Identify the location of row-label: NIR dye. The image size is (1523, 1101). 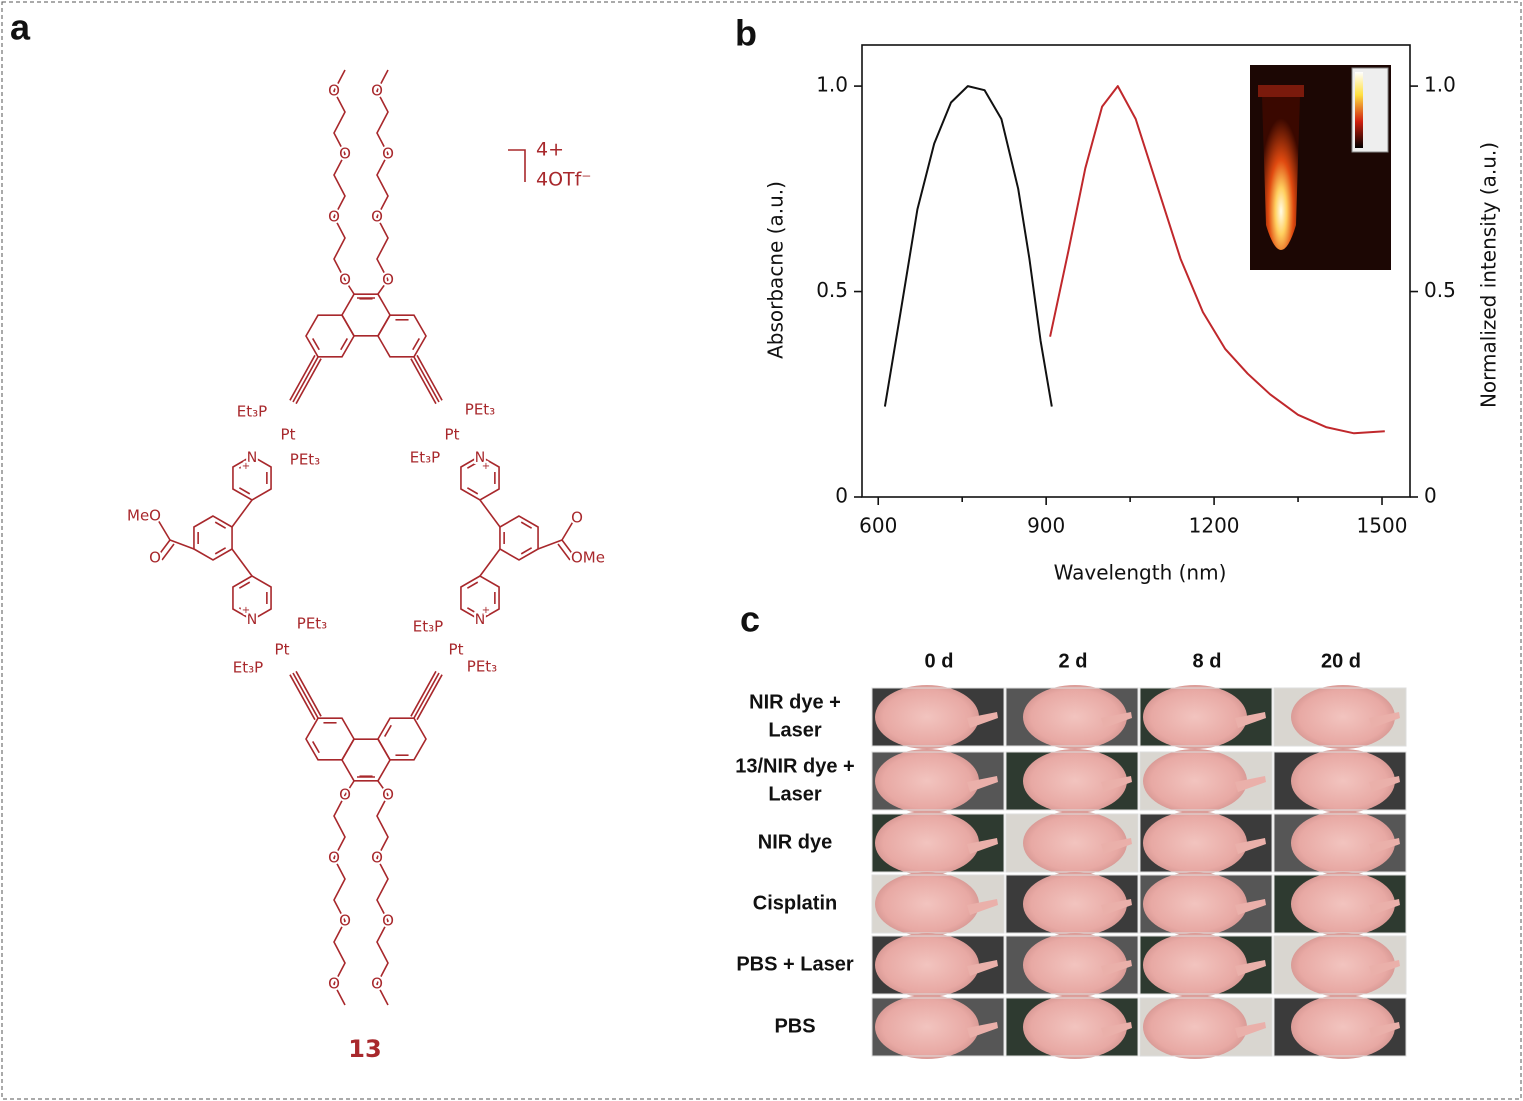
(795, 842).